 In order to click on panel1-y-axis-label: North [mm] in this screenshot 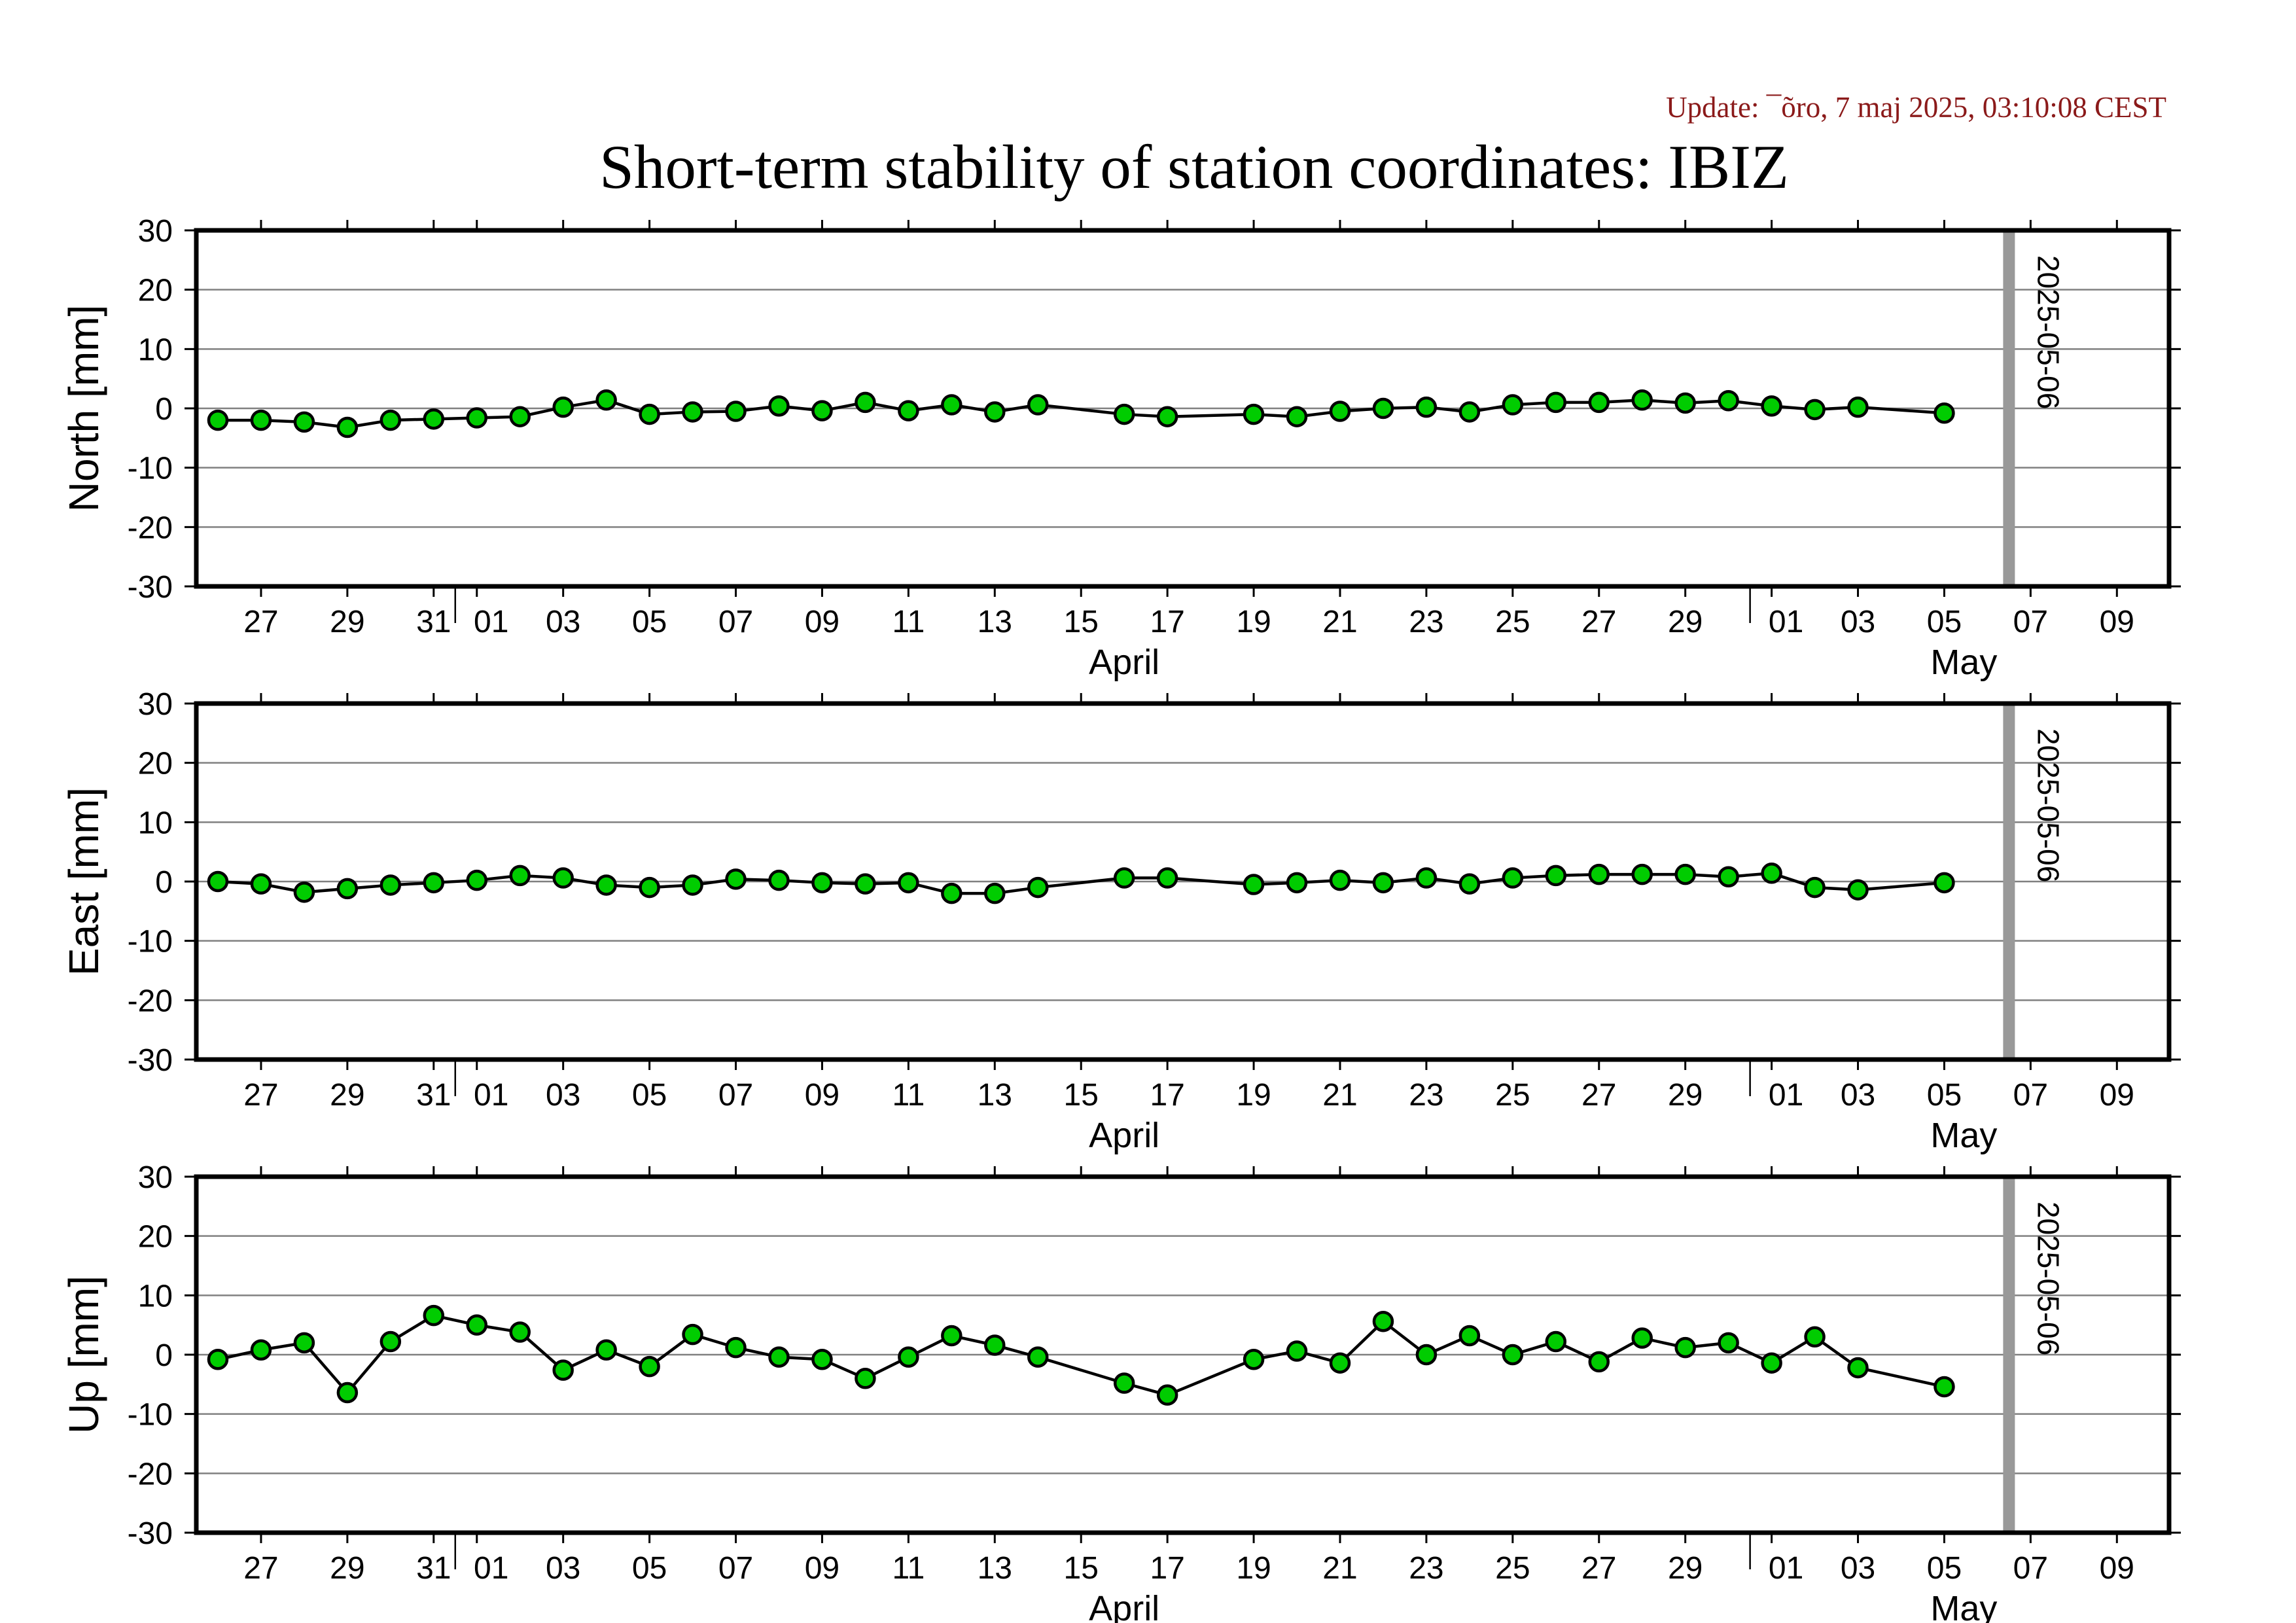, I will do `click(83, 408)`.